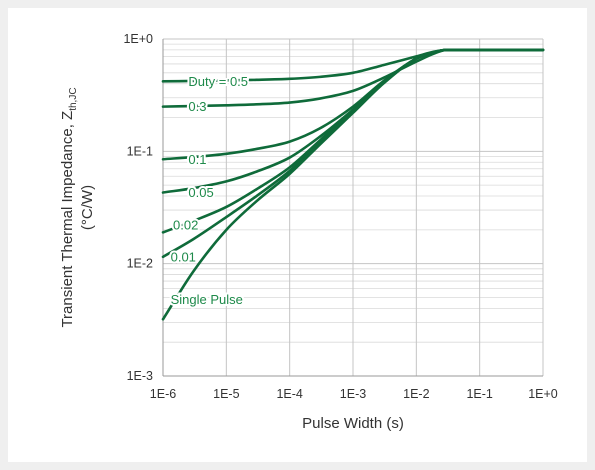 The height and width of the screenshot is (470, 595). What do you see at coordinates (140, 376) in the screenshot?
I see `y-tick-label: 1E-3` at bounding box center [140, 376].